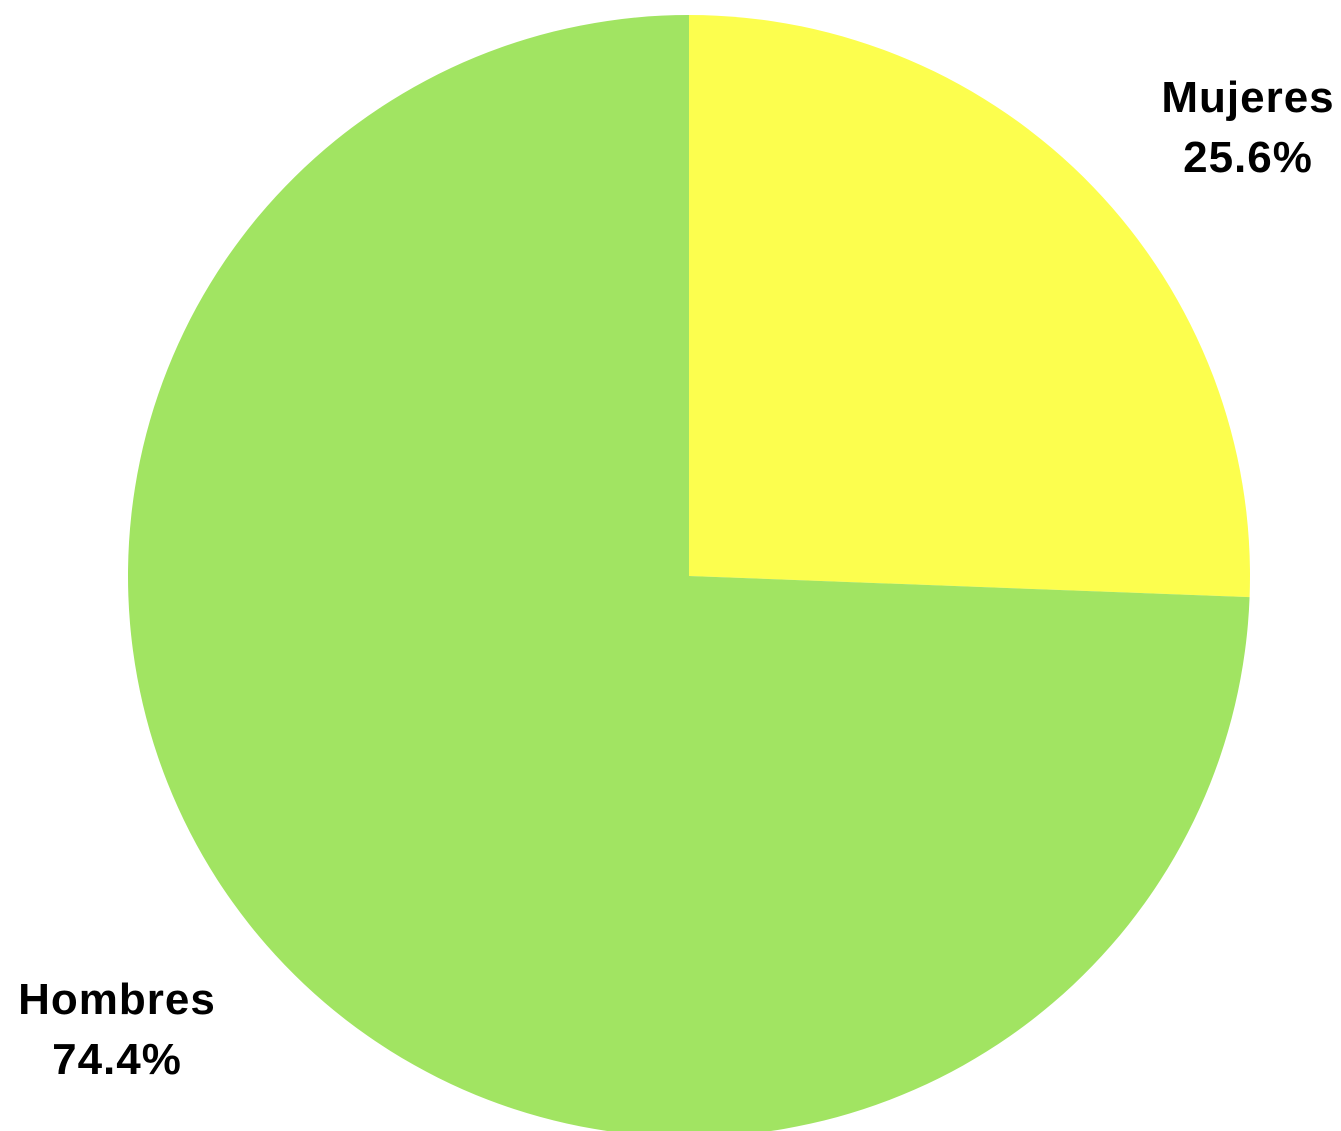  Describe the element at coordinates (1248, 157) in the screenshot. I see `label-mujeres-value: 25.6%` at that location.